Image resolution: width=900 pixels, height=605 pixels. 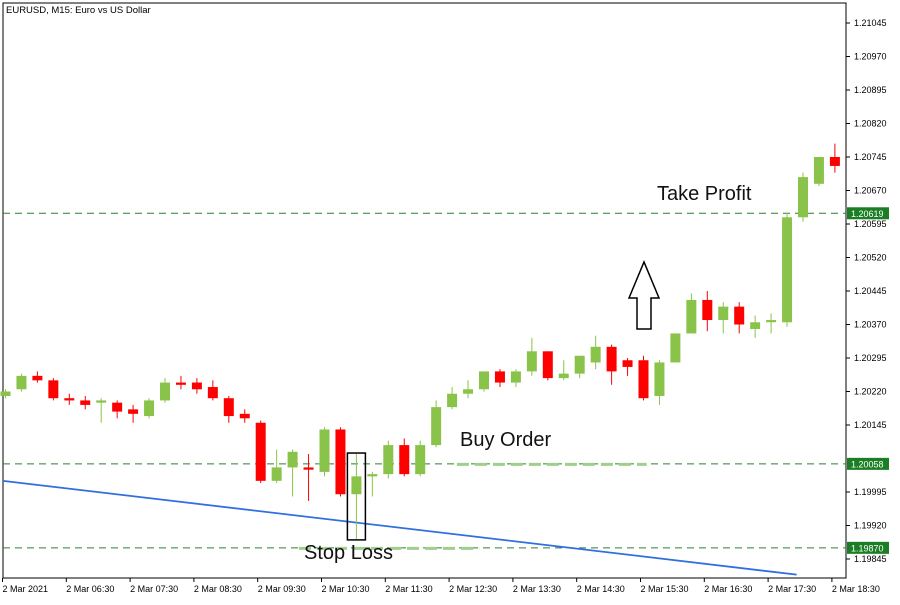 I want to click on y-tick-label: 1.20895, so click(x=870, y=90).